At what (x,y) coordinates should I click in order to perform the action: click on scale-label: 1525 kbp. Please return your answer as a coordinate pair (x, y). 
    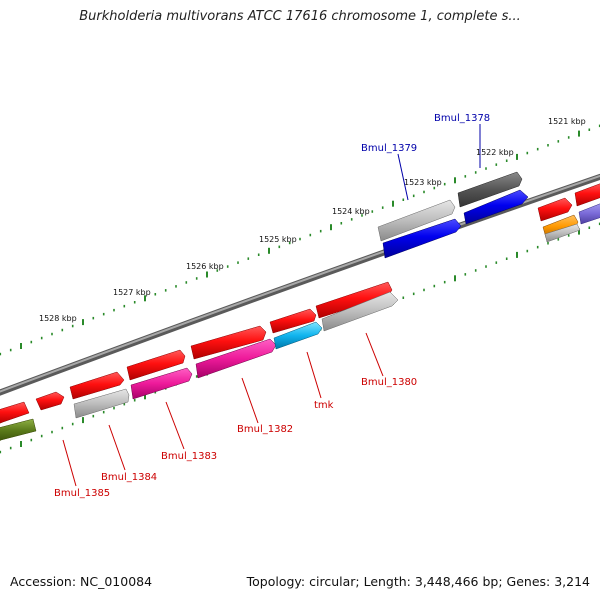
    Looking at the image, I should click on (278, 239).